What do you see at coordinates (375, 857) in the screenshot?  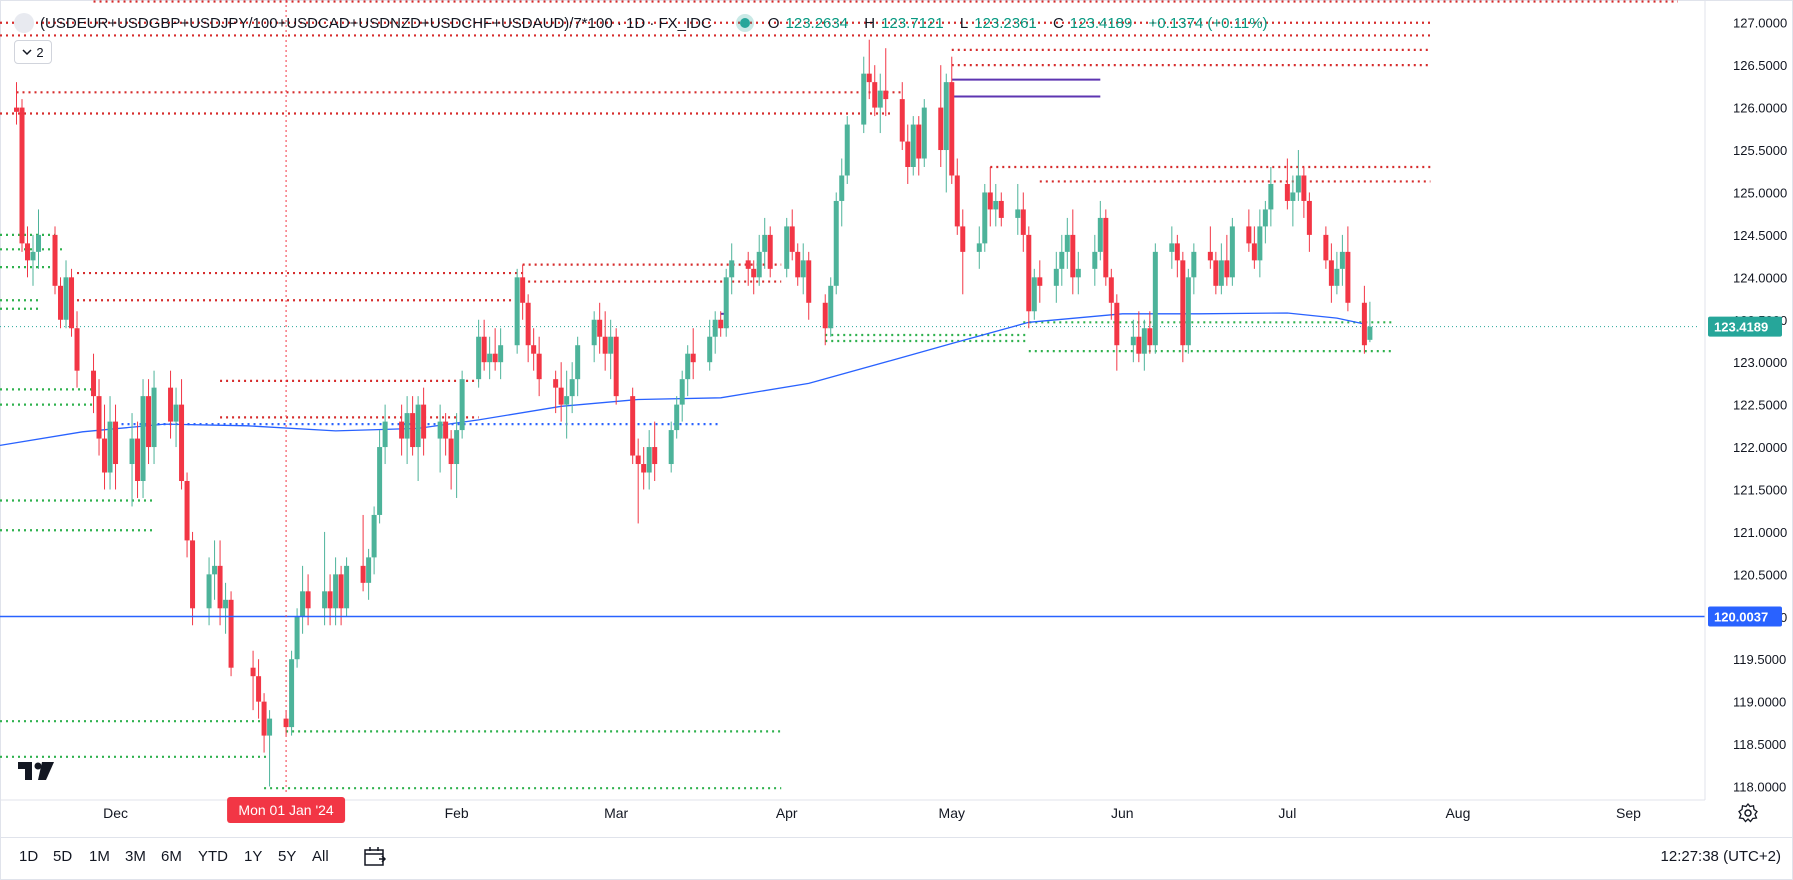 I see `calendar-icon` at bounding box center [375, 857].